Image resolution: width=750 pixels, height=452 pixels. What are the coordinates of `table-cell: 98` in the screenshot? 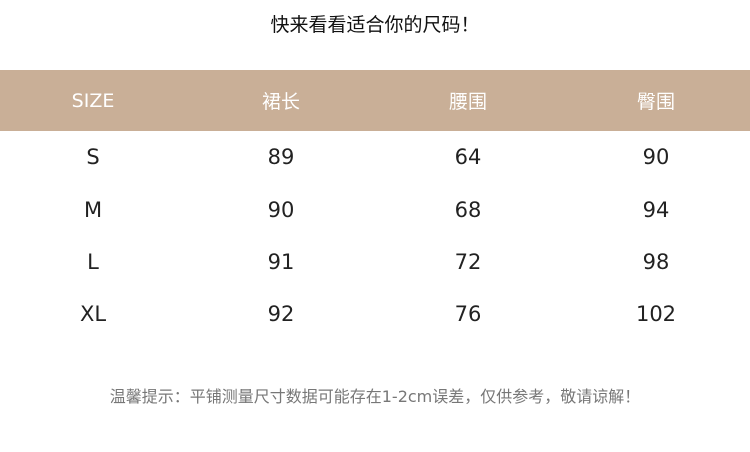 It's located at (656, 262).